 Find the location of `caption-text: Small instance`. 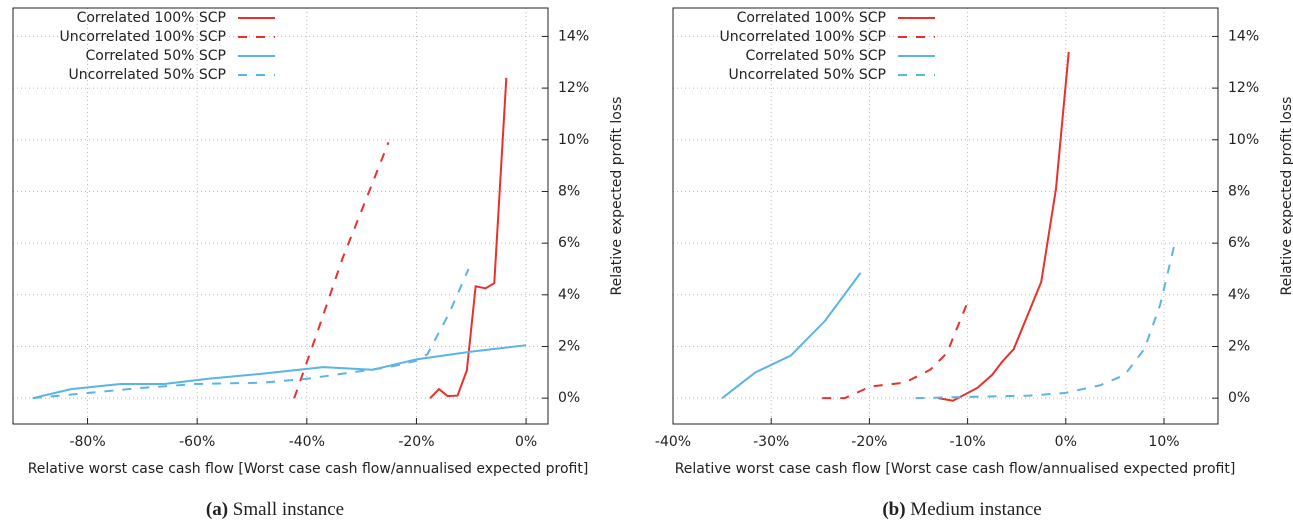

caption-text: Small instance is located at coordinates (288, 509).